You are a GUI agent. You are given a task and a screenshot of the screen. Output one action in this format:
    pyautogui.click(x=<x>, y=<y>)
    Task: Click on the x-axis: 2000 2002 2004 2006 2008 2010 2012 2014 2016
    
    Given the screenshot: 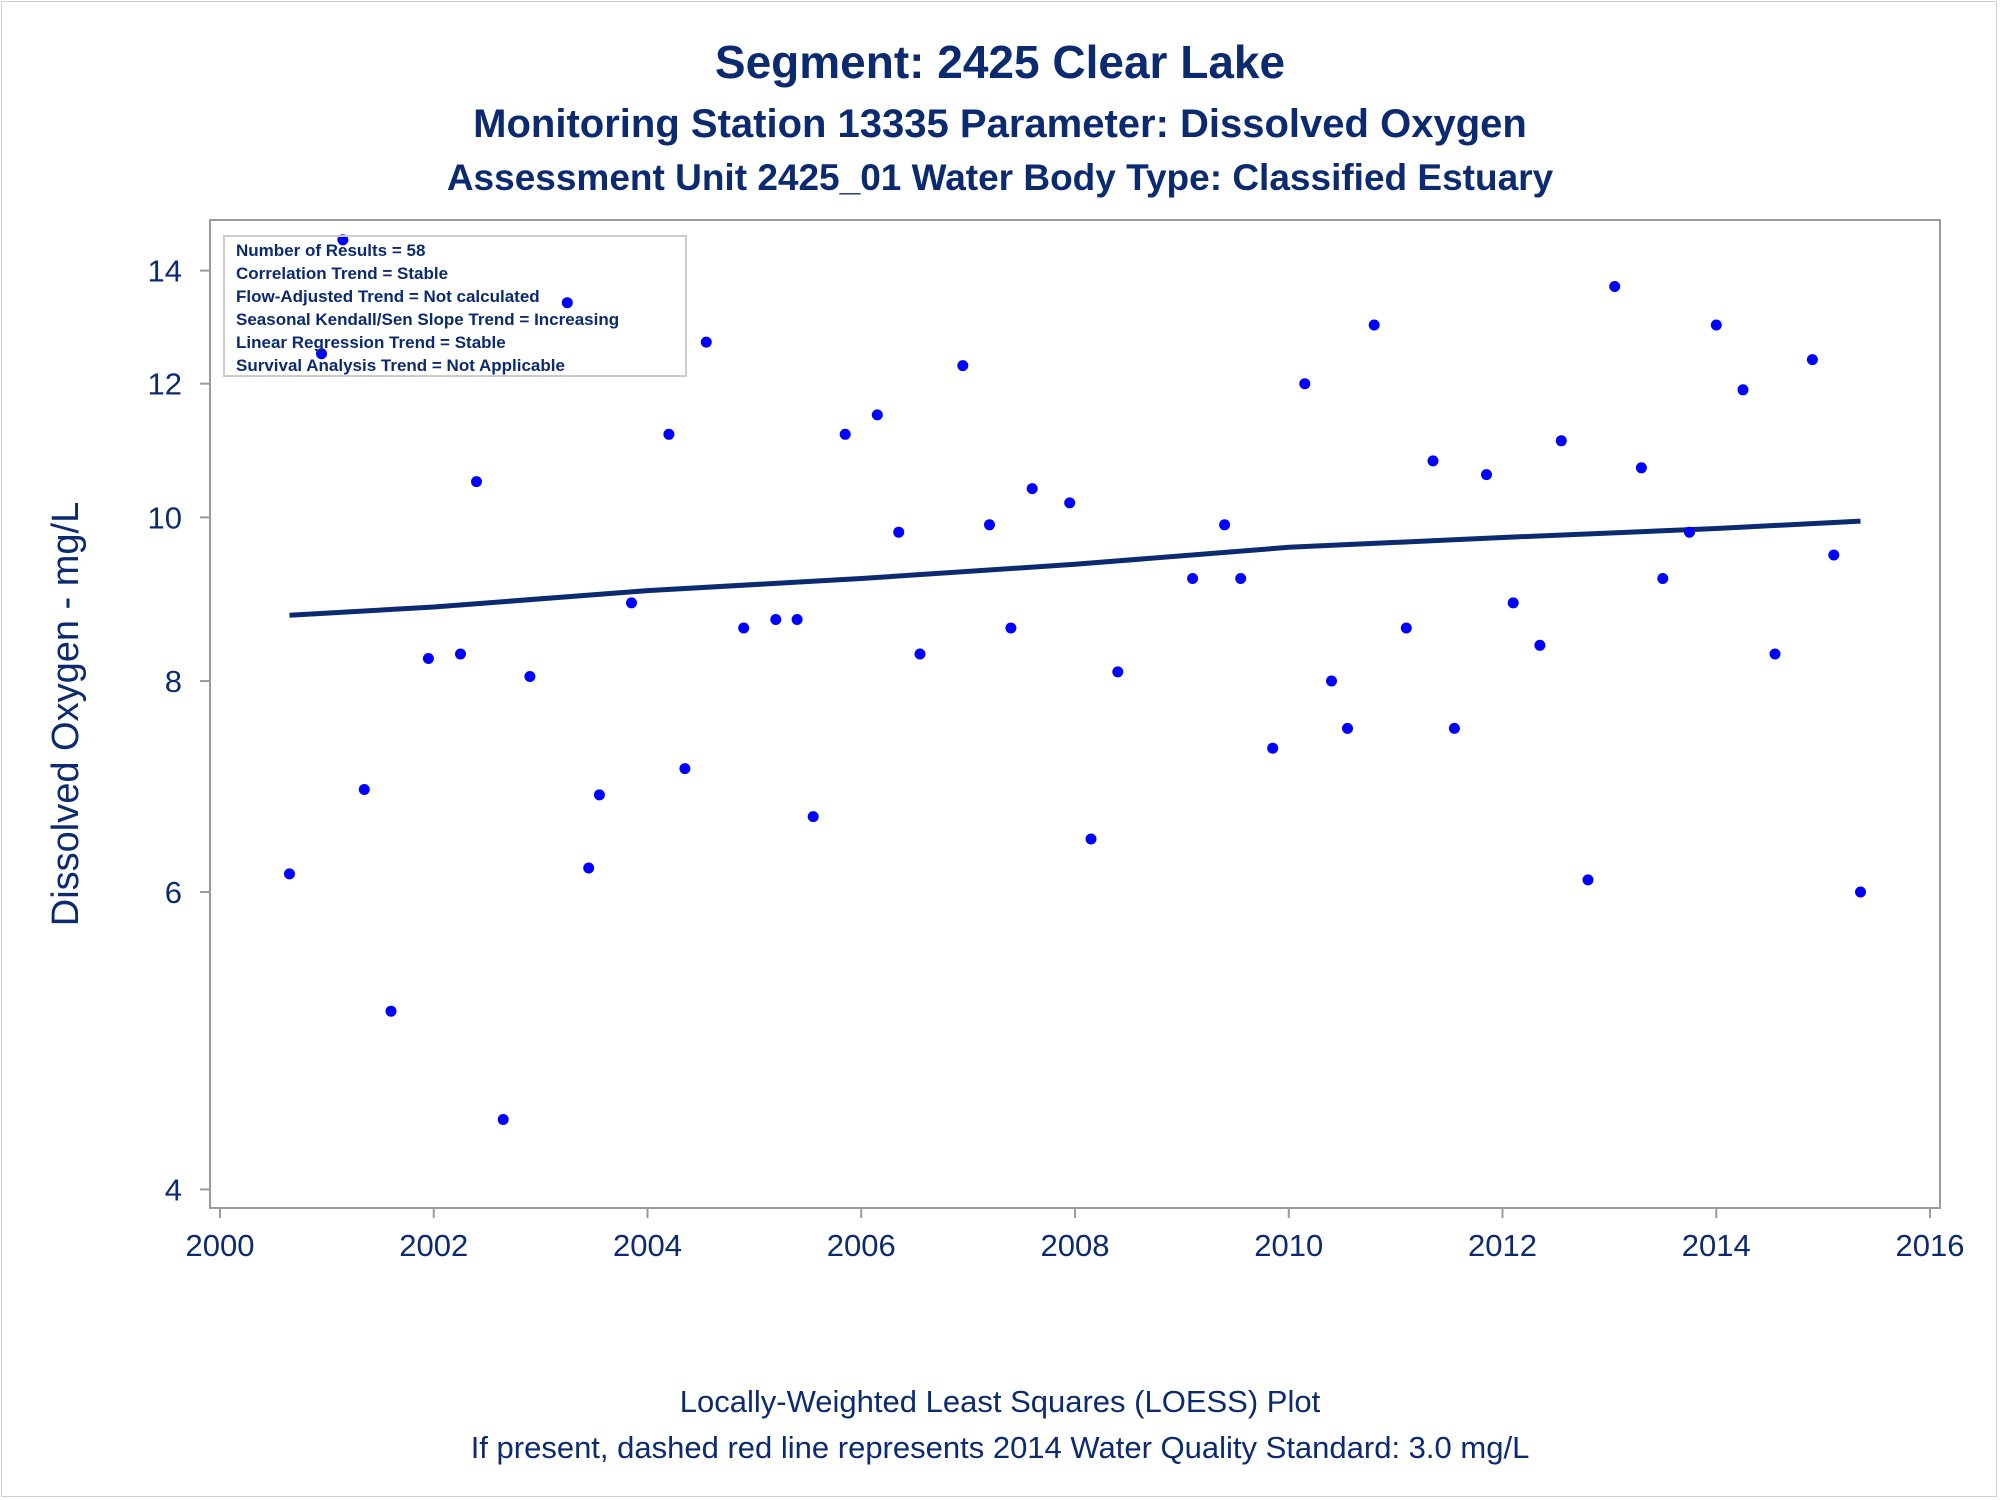 What is the action you would take?
    pyautogui.click(x=1075, y=1235)
    